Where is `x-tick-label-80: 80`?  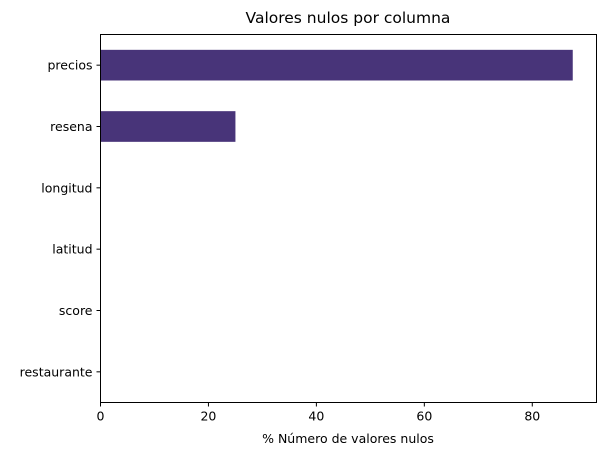 x-tick-label-80: 80 is located at coordinates (532, 416).